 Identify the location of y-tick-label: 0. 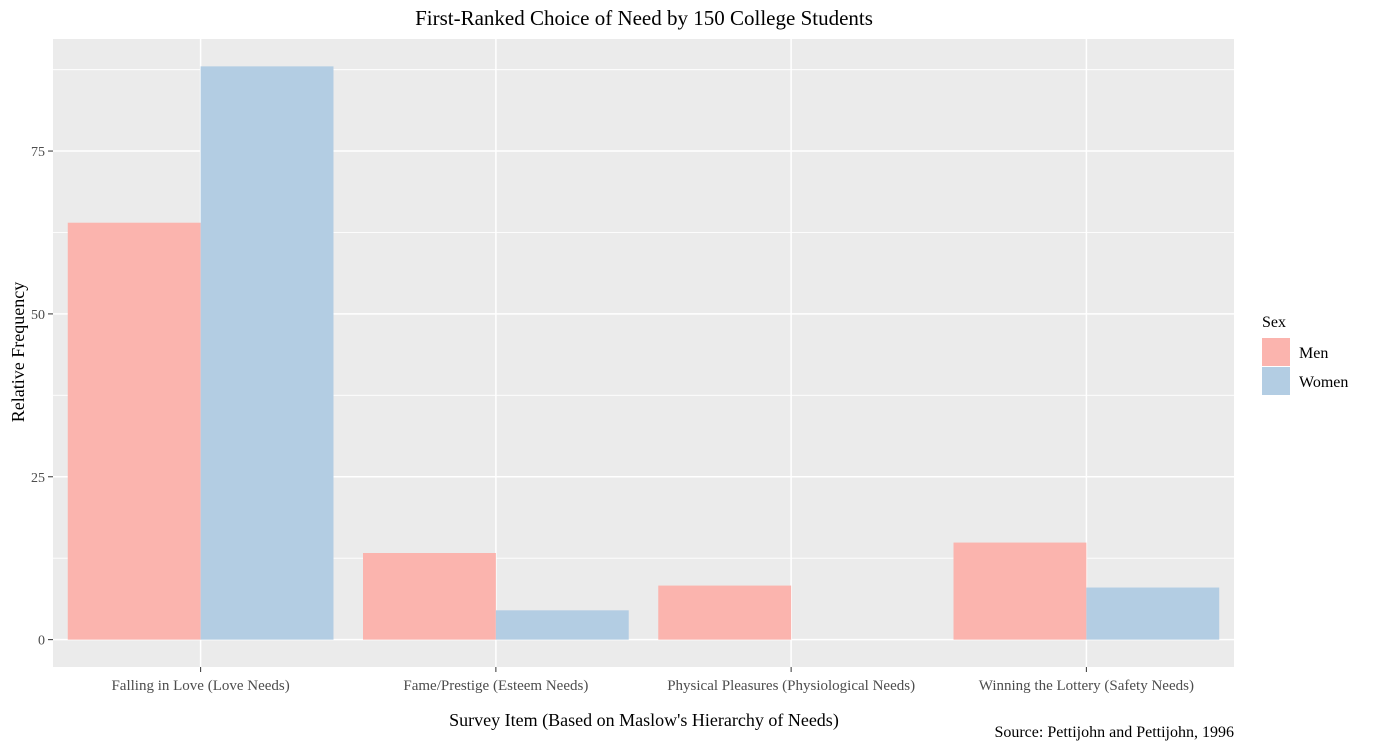
(41, 641).